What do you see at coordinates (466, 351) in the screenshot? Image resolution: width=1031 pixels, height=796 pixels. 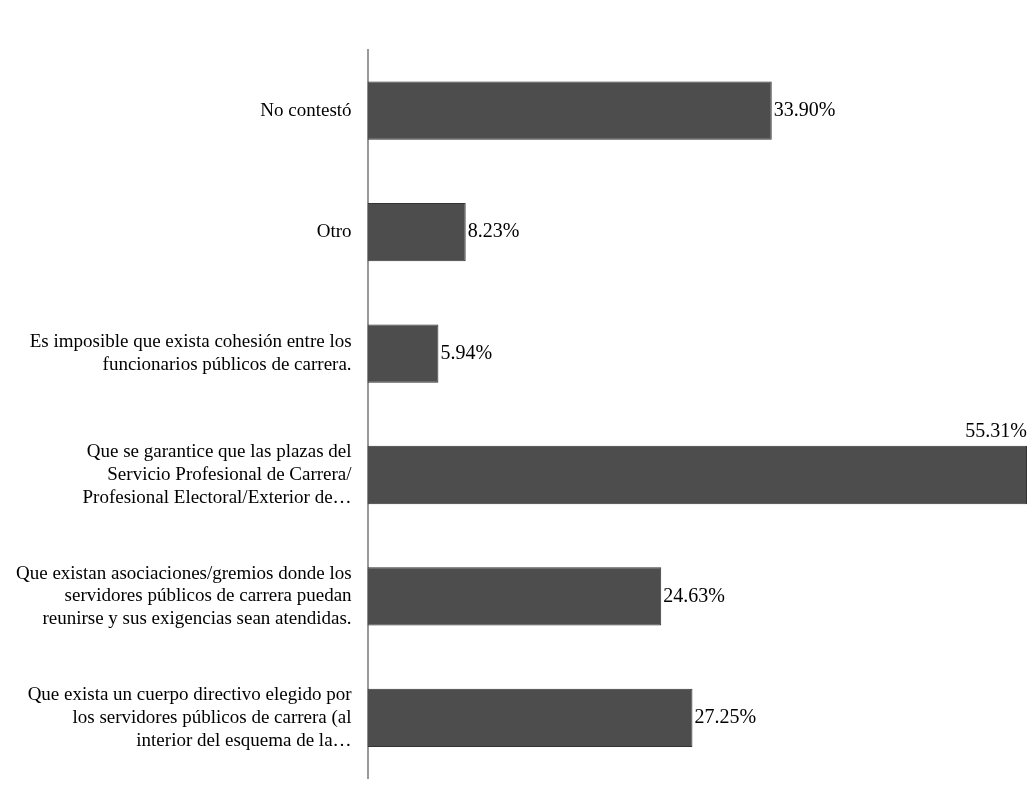 I see `data-label: 5.94%` at bounding box center [466, 351].